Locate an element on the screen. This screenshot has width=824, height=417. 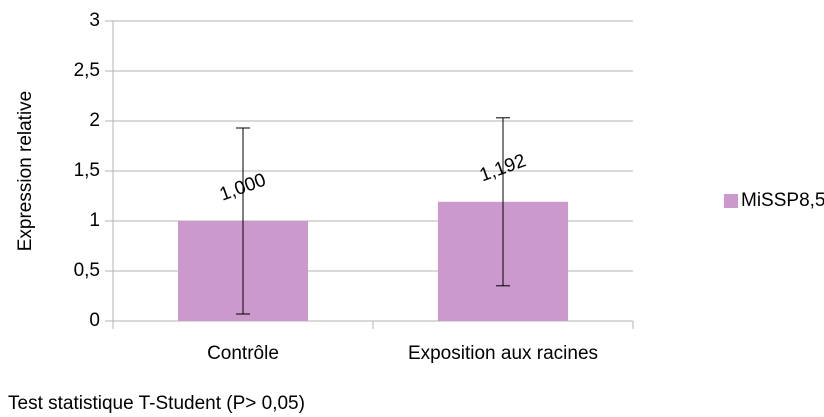
y-axis-label: Expression relative is located at coordinates (25, 171).